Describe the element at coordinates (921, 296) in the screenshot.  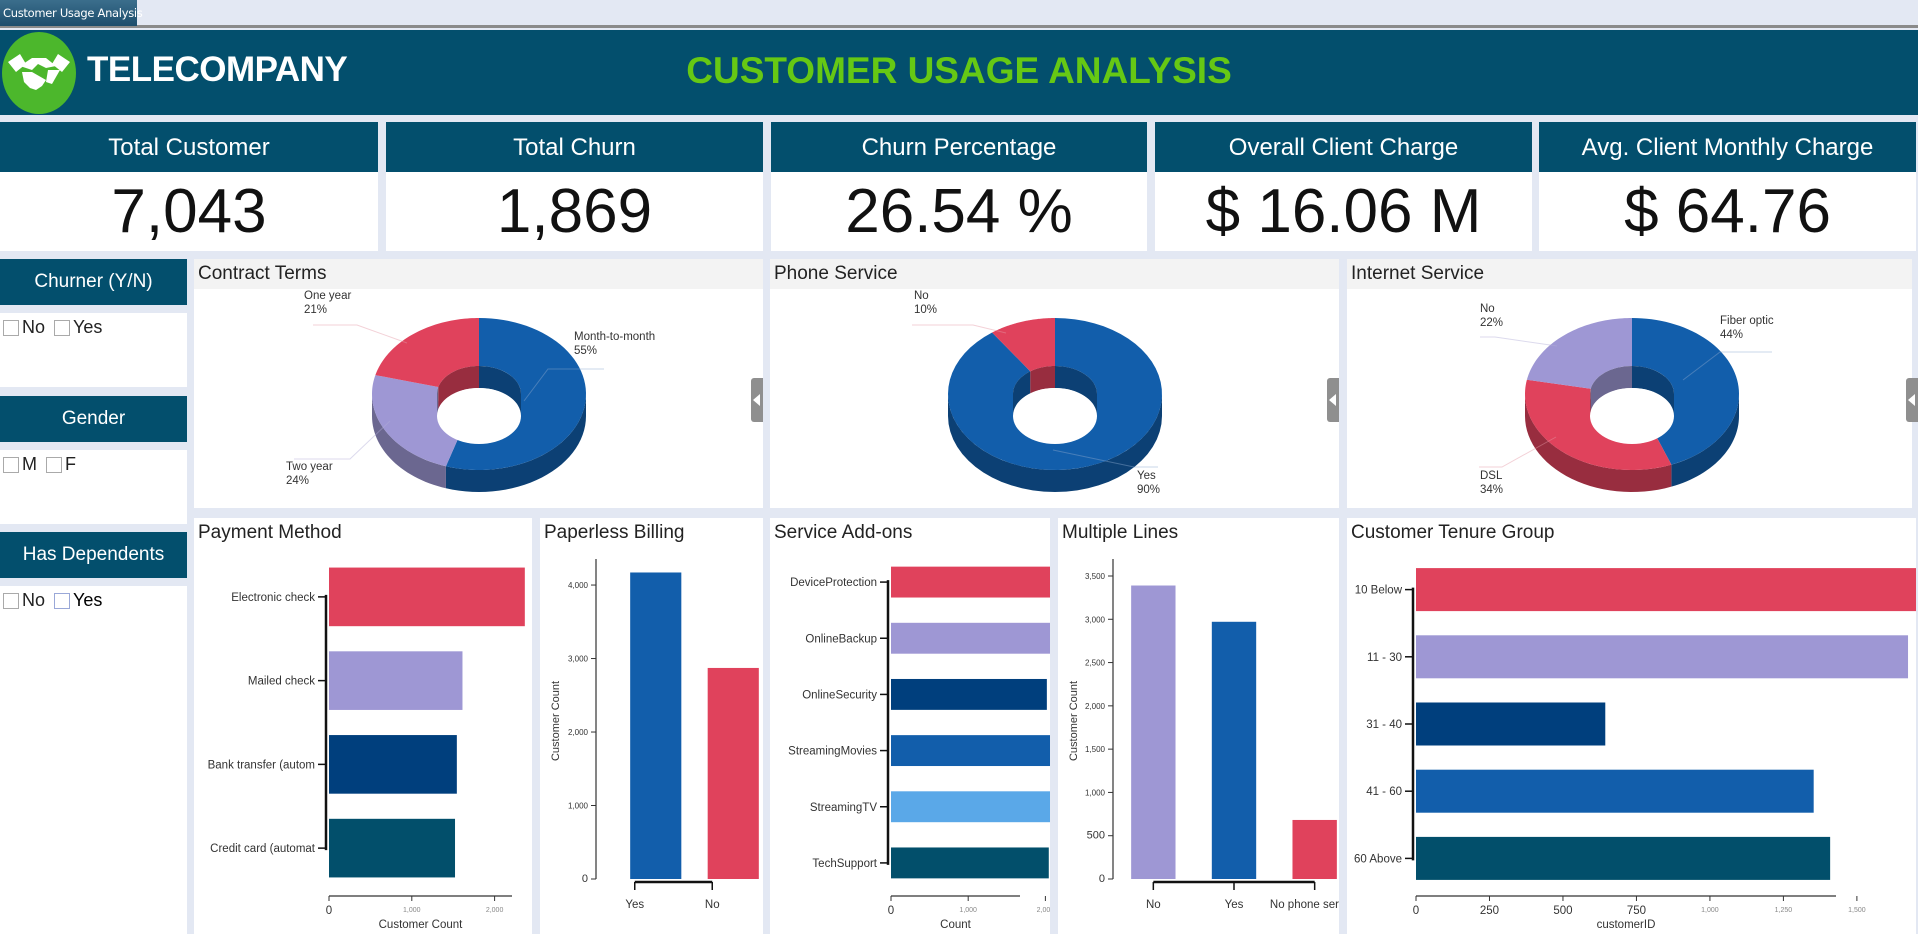
I see `slice-label: No` at that location.